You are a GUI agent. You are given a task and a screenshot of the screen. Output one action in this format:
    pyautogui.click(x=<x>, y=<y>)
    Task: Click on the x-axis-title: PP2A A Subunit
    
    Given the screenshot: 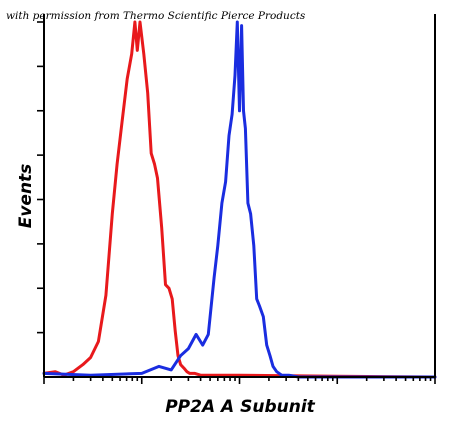 What is the action you would take?
    pyautogui.click(x=240, y=407)
    